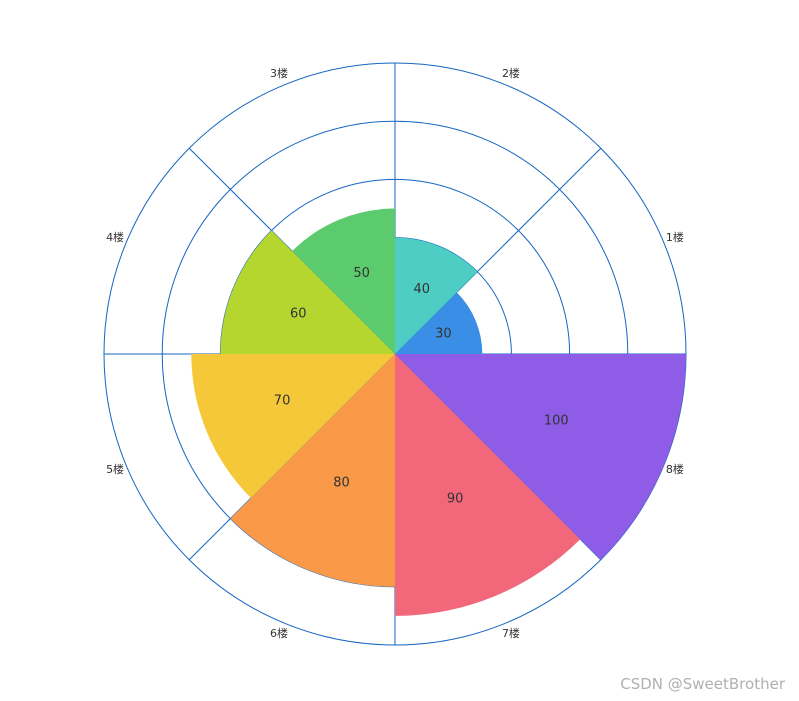 The image size is (799, 701). What do you see at coordinates (282, 400) in the screenshot?
I see `value-label-5: 70` at bounding box center [282, 400].